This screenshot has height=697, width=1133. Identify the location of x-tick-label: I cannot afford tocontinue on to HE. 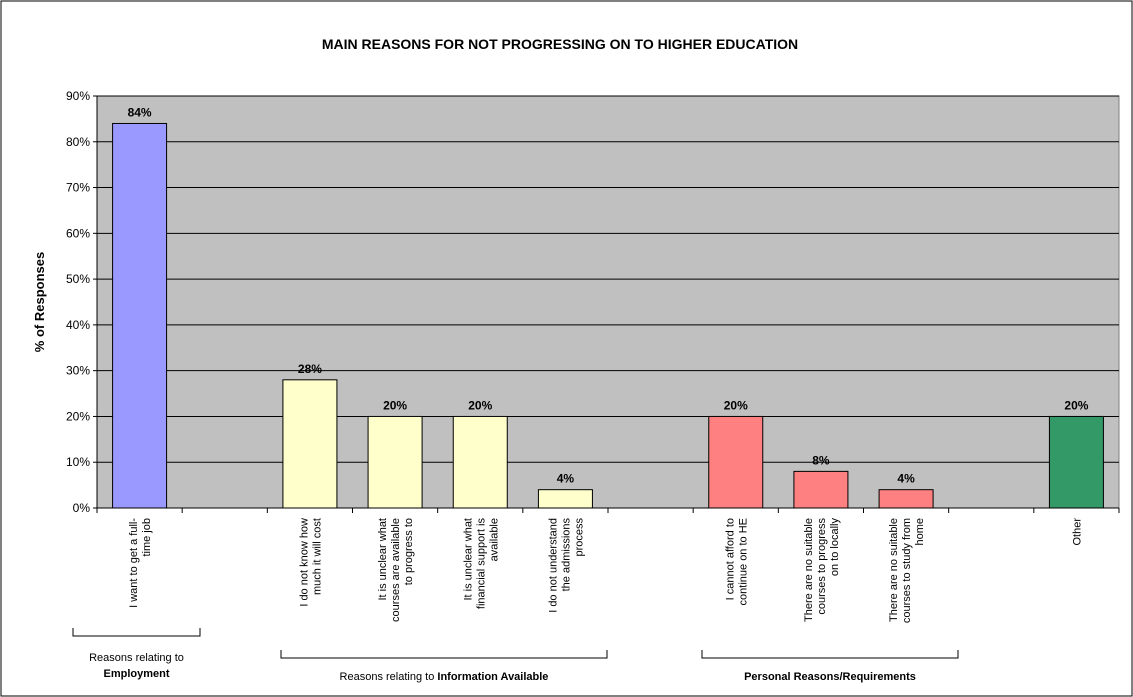
(736, 561).